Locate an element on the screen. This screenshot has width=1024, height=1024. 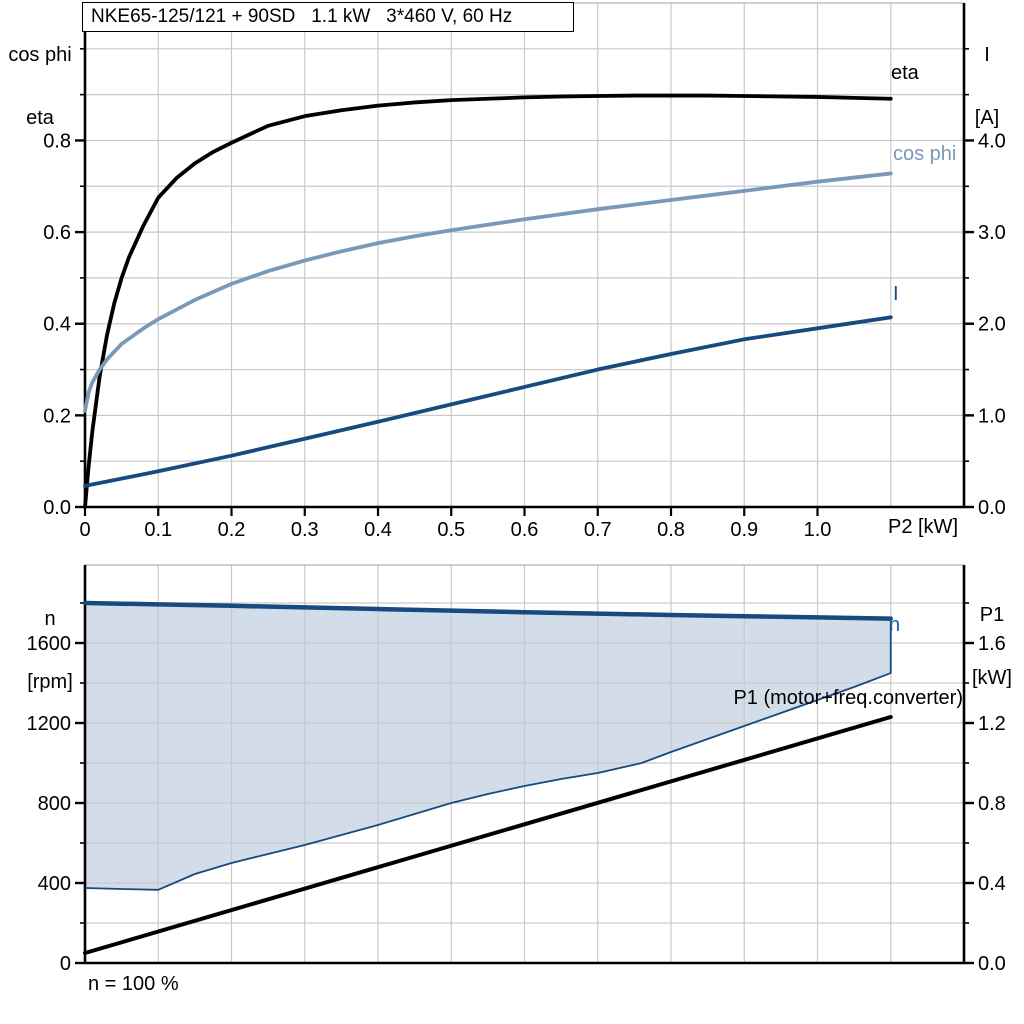
left-tick-label: 0 is located at coordinates (65, 964).